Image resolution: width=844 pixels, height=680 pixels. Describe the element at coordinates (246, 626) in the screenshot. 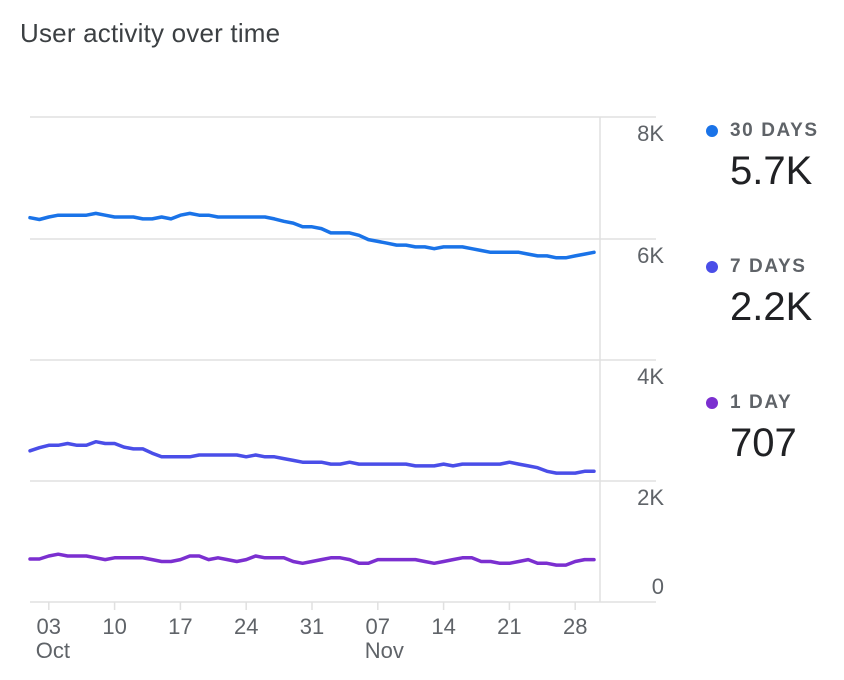

I see `x-tick-label: 24` at that location.